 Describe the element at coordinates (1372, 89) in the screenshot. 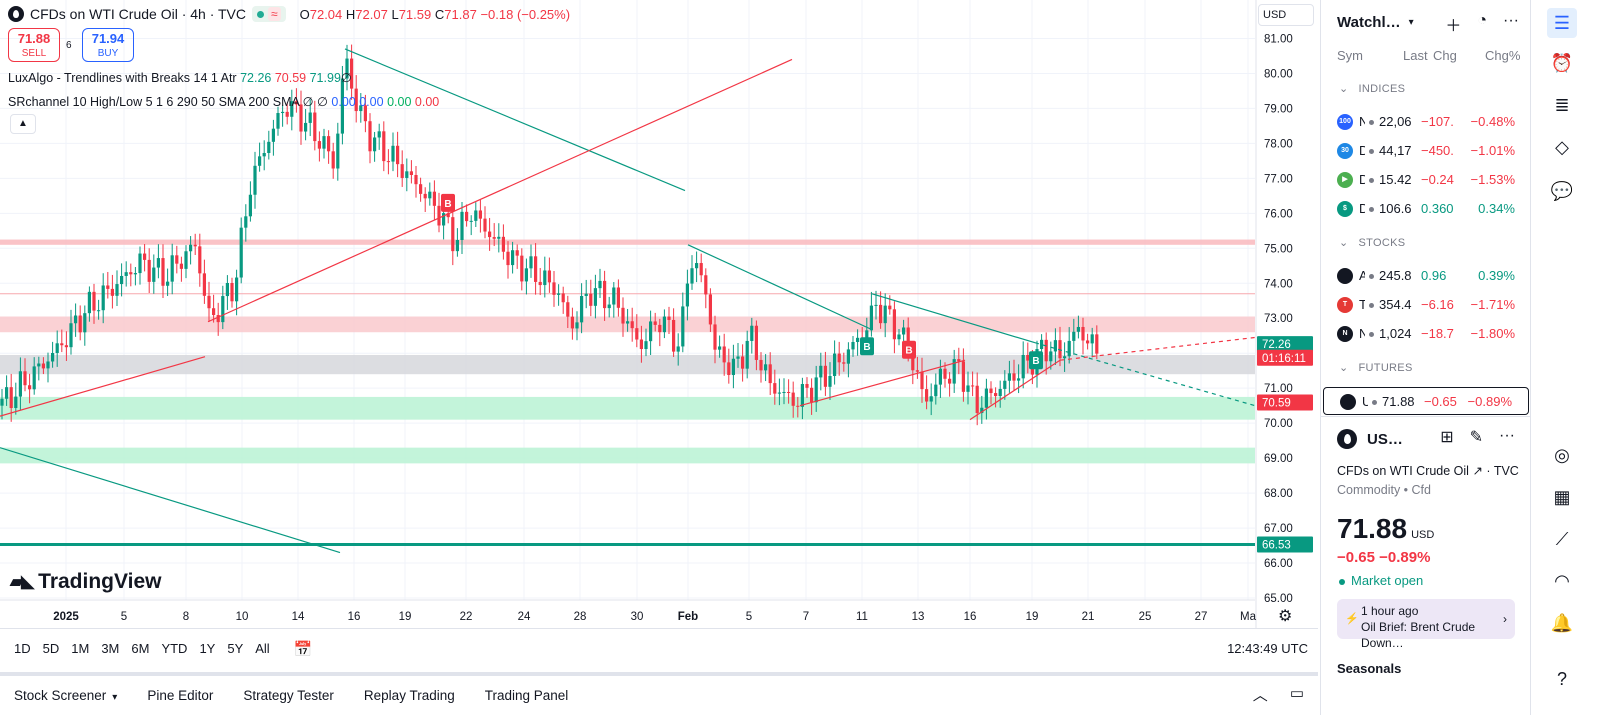

I see `section-indices: ⌄ INDICES` at that location.